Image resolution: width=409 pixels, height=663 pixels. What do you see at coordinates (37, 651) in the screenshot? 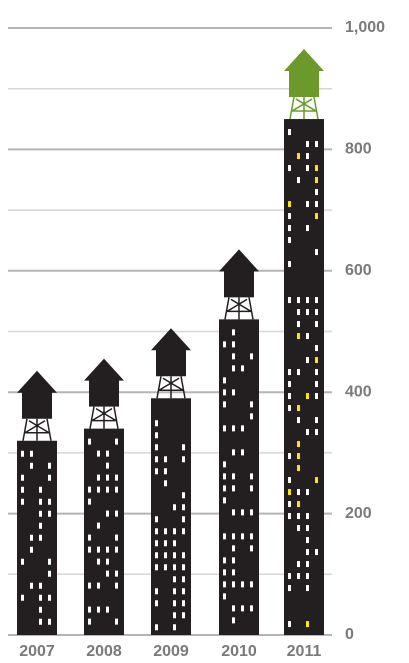
I see `x-tick-label: 2007` at bounding box center [37, 651].